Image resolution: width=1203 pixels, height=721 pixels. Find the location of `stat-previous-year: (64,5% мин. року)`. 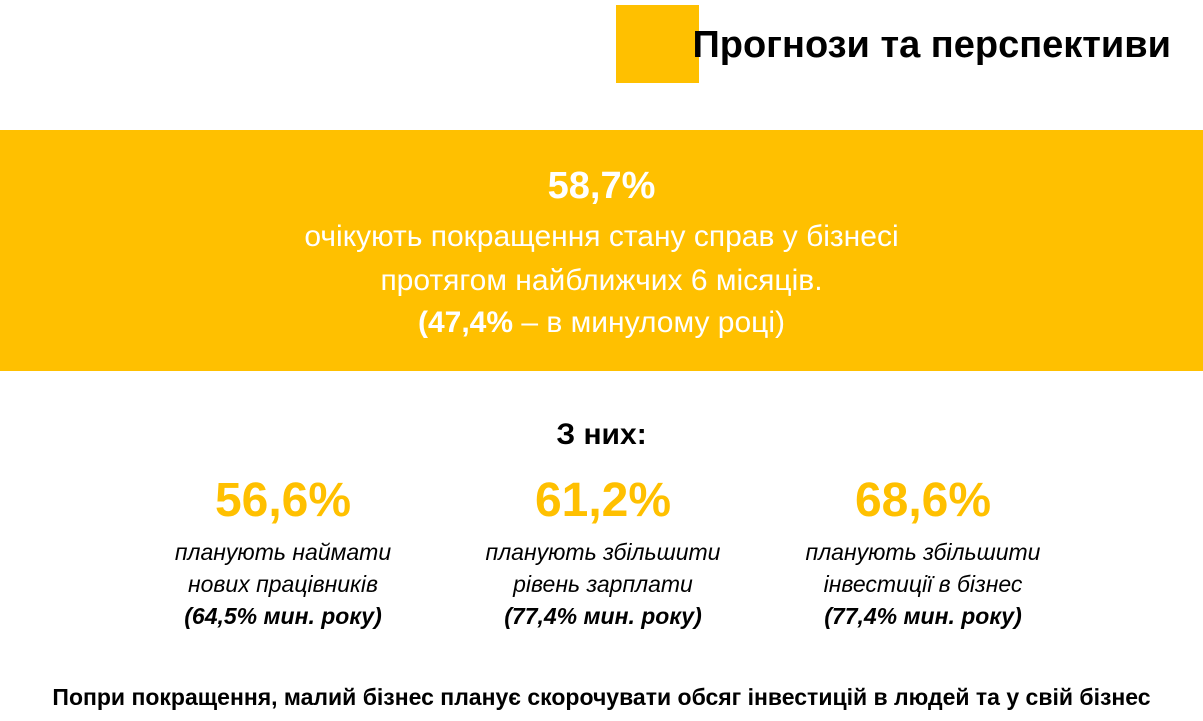

stat-previous-year: (64,5% мин. року) is located at coordinates (283, 616).